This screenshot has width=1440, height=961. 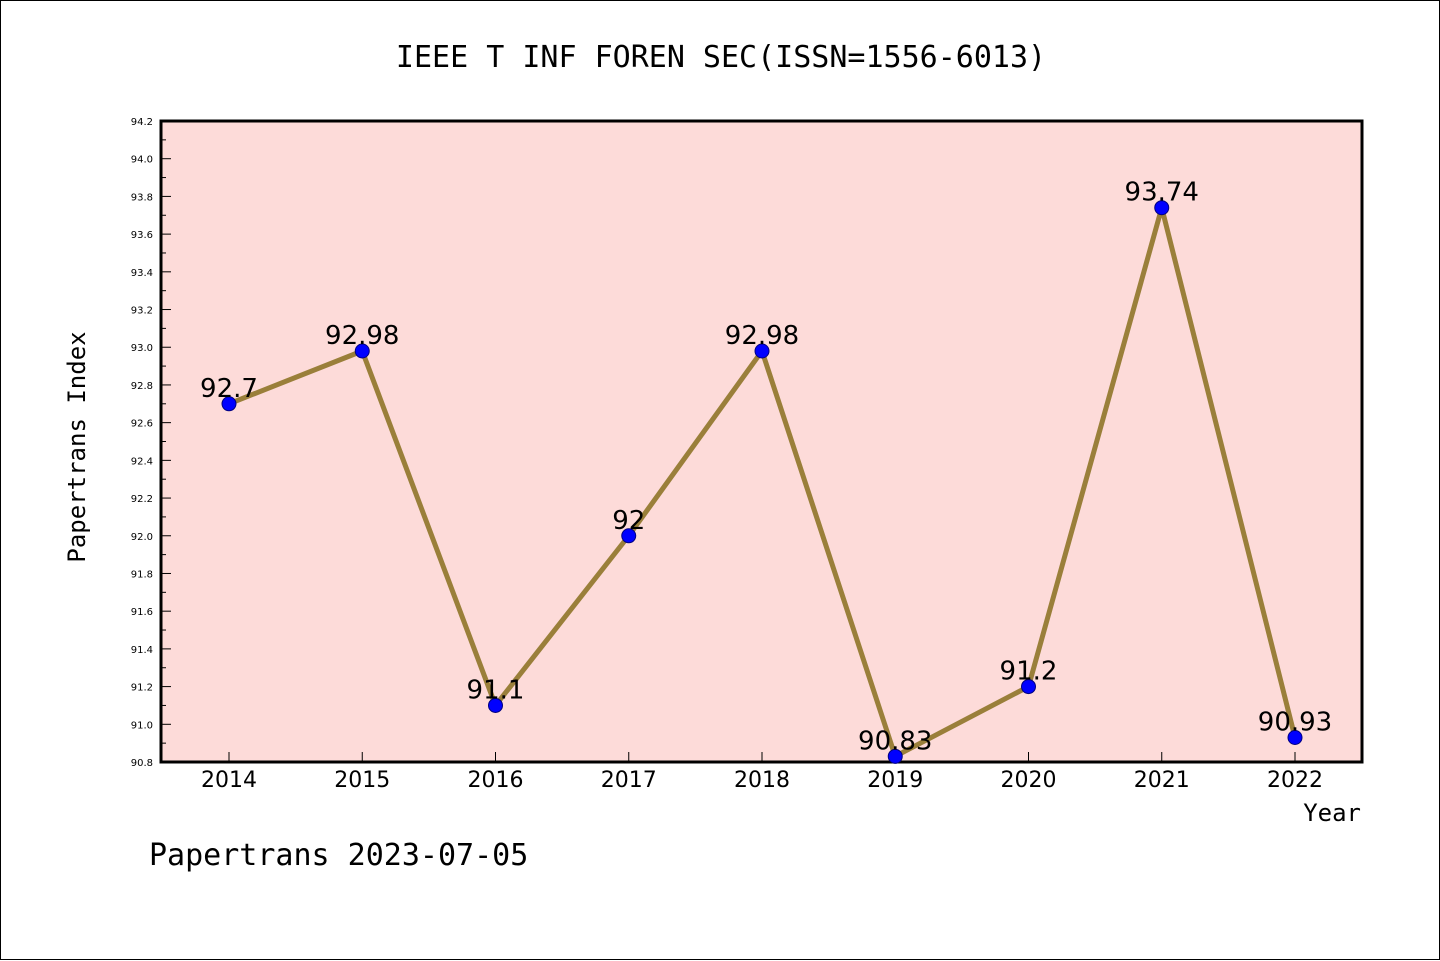 I want to click on y-tick-label: 91.6, so click(x=142, y=612).